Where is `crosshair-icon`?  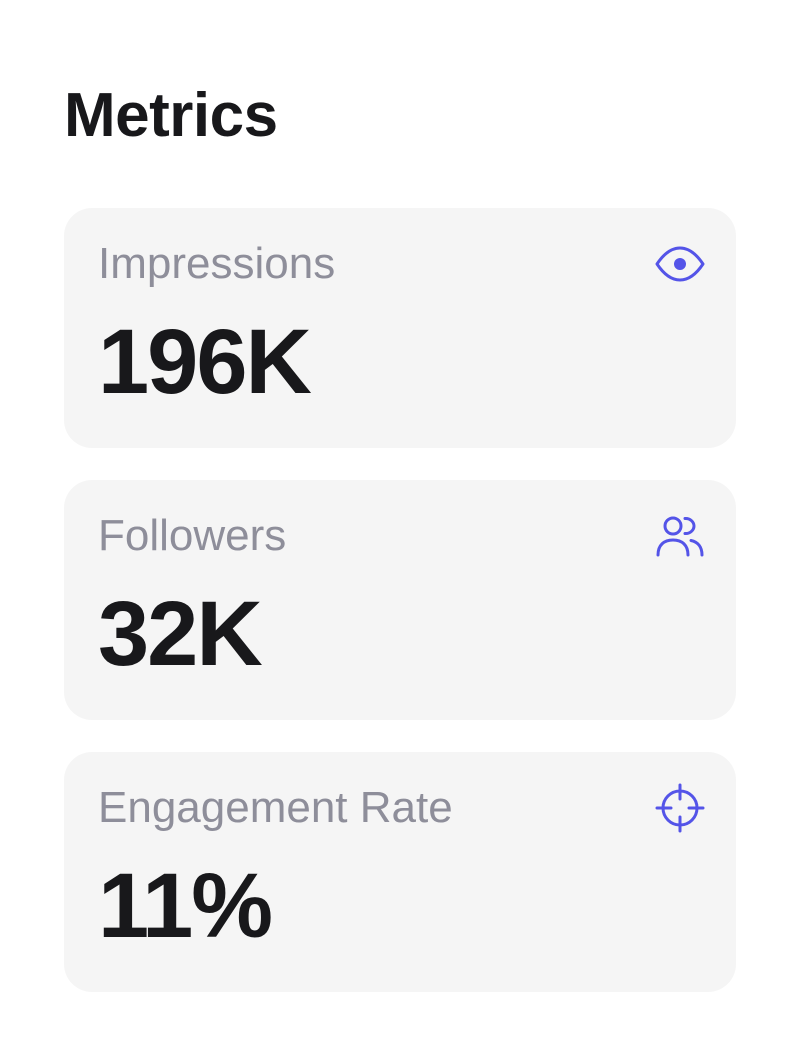 crosshair-icon is located at coordinates (680, 808).